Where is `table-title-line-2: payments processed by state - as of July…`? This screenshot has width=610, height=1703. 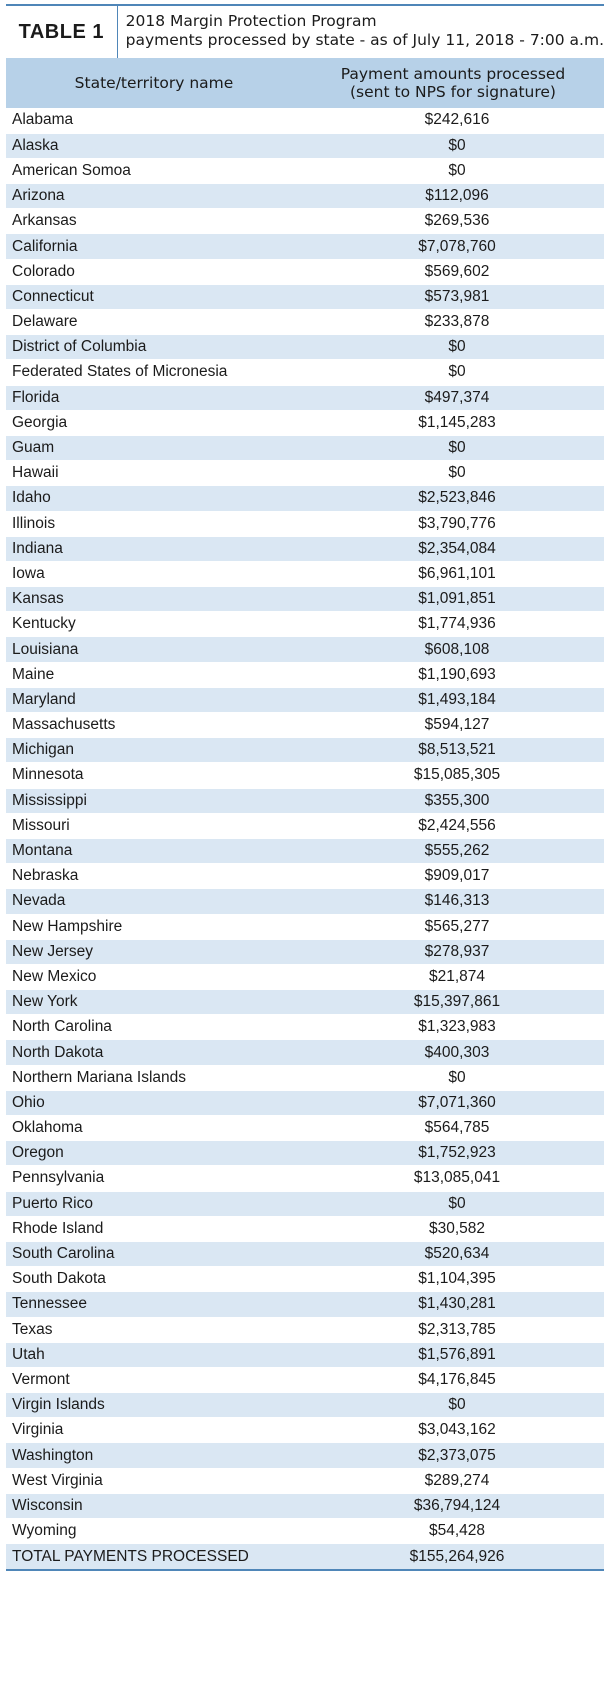 table-title-line-2: payments processed by state - as of July… is located at coordinates (364, 40).